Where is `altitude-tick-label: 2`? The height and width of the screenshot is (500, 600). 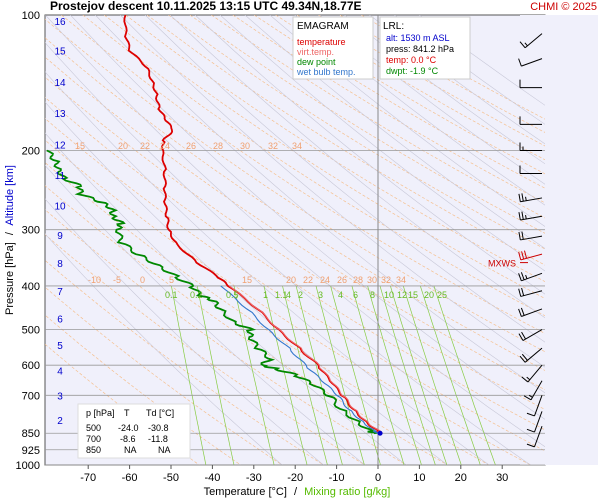 altitude-tick-label: 2 is located at coordinates (60, 421).